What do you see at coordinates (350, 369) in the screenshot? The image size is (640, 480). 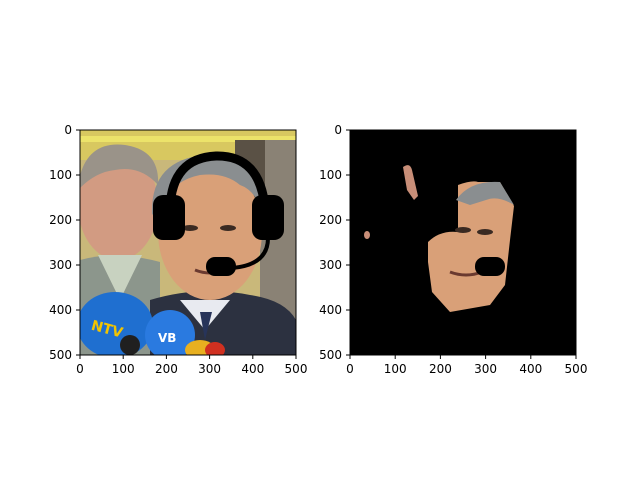 I see `axes2-xtick-label-0: 0` at bounding box center [350, 369].